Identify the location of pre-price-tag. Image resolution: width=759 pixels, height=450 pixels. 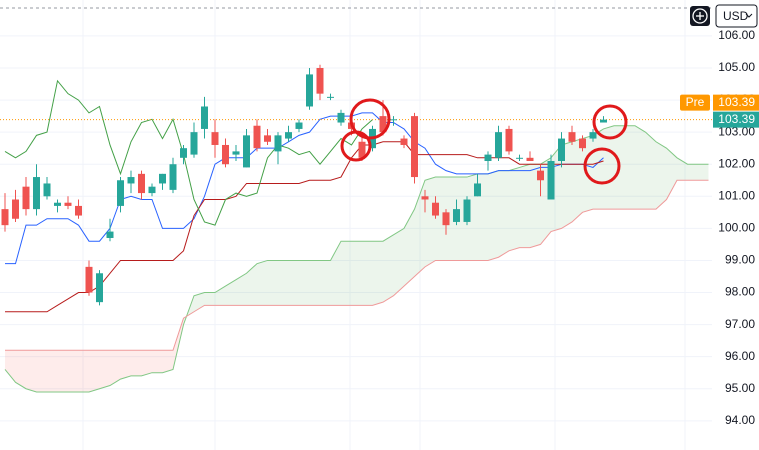
(736, 102).